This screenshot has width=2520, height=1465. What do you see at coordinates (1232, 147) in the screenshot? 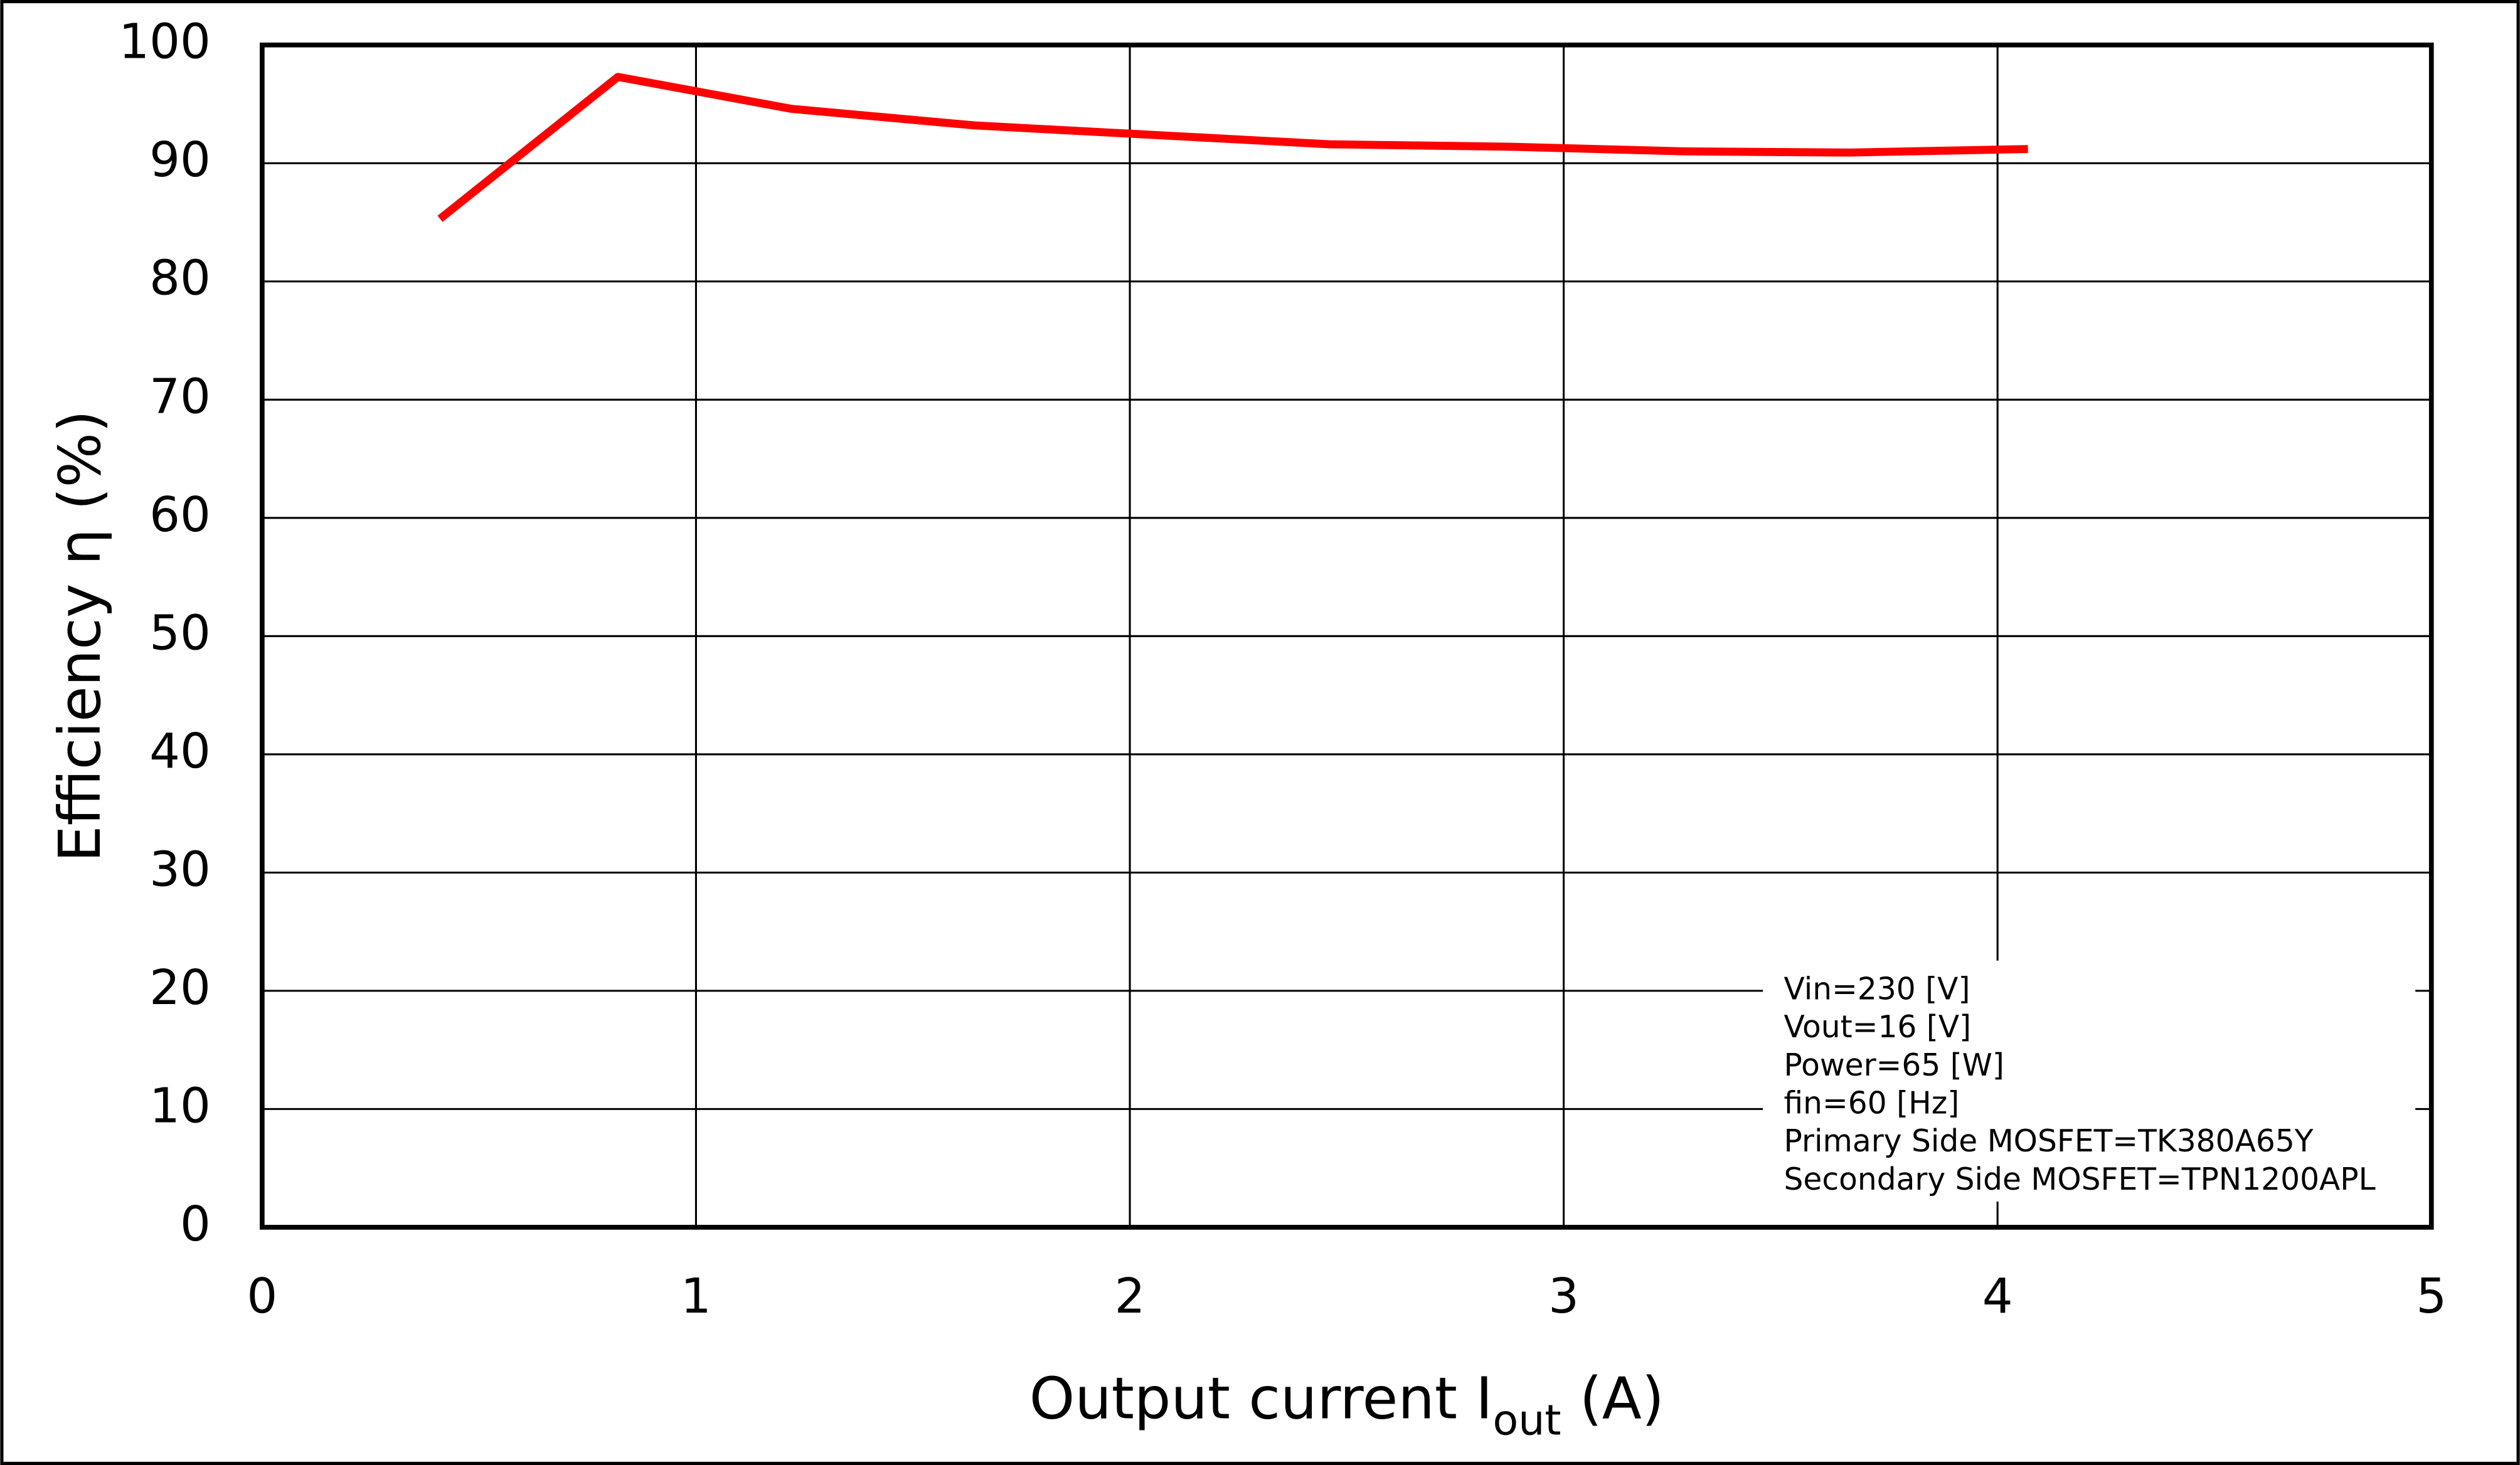
I see `data-line` at bounding box center [1232, 147].